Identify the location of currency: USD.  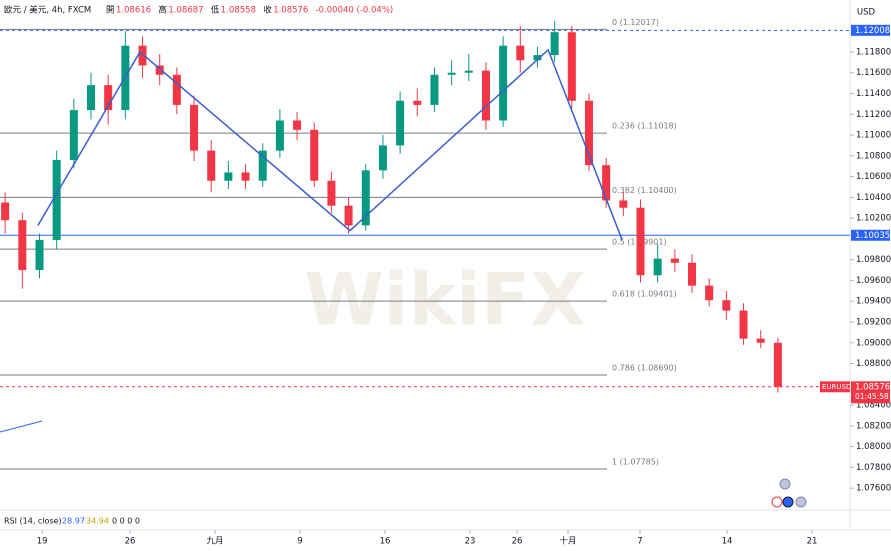
(866, 13).